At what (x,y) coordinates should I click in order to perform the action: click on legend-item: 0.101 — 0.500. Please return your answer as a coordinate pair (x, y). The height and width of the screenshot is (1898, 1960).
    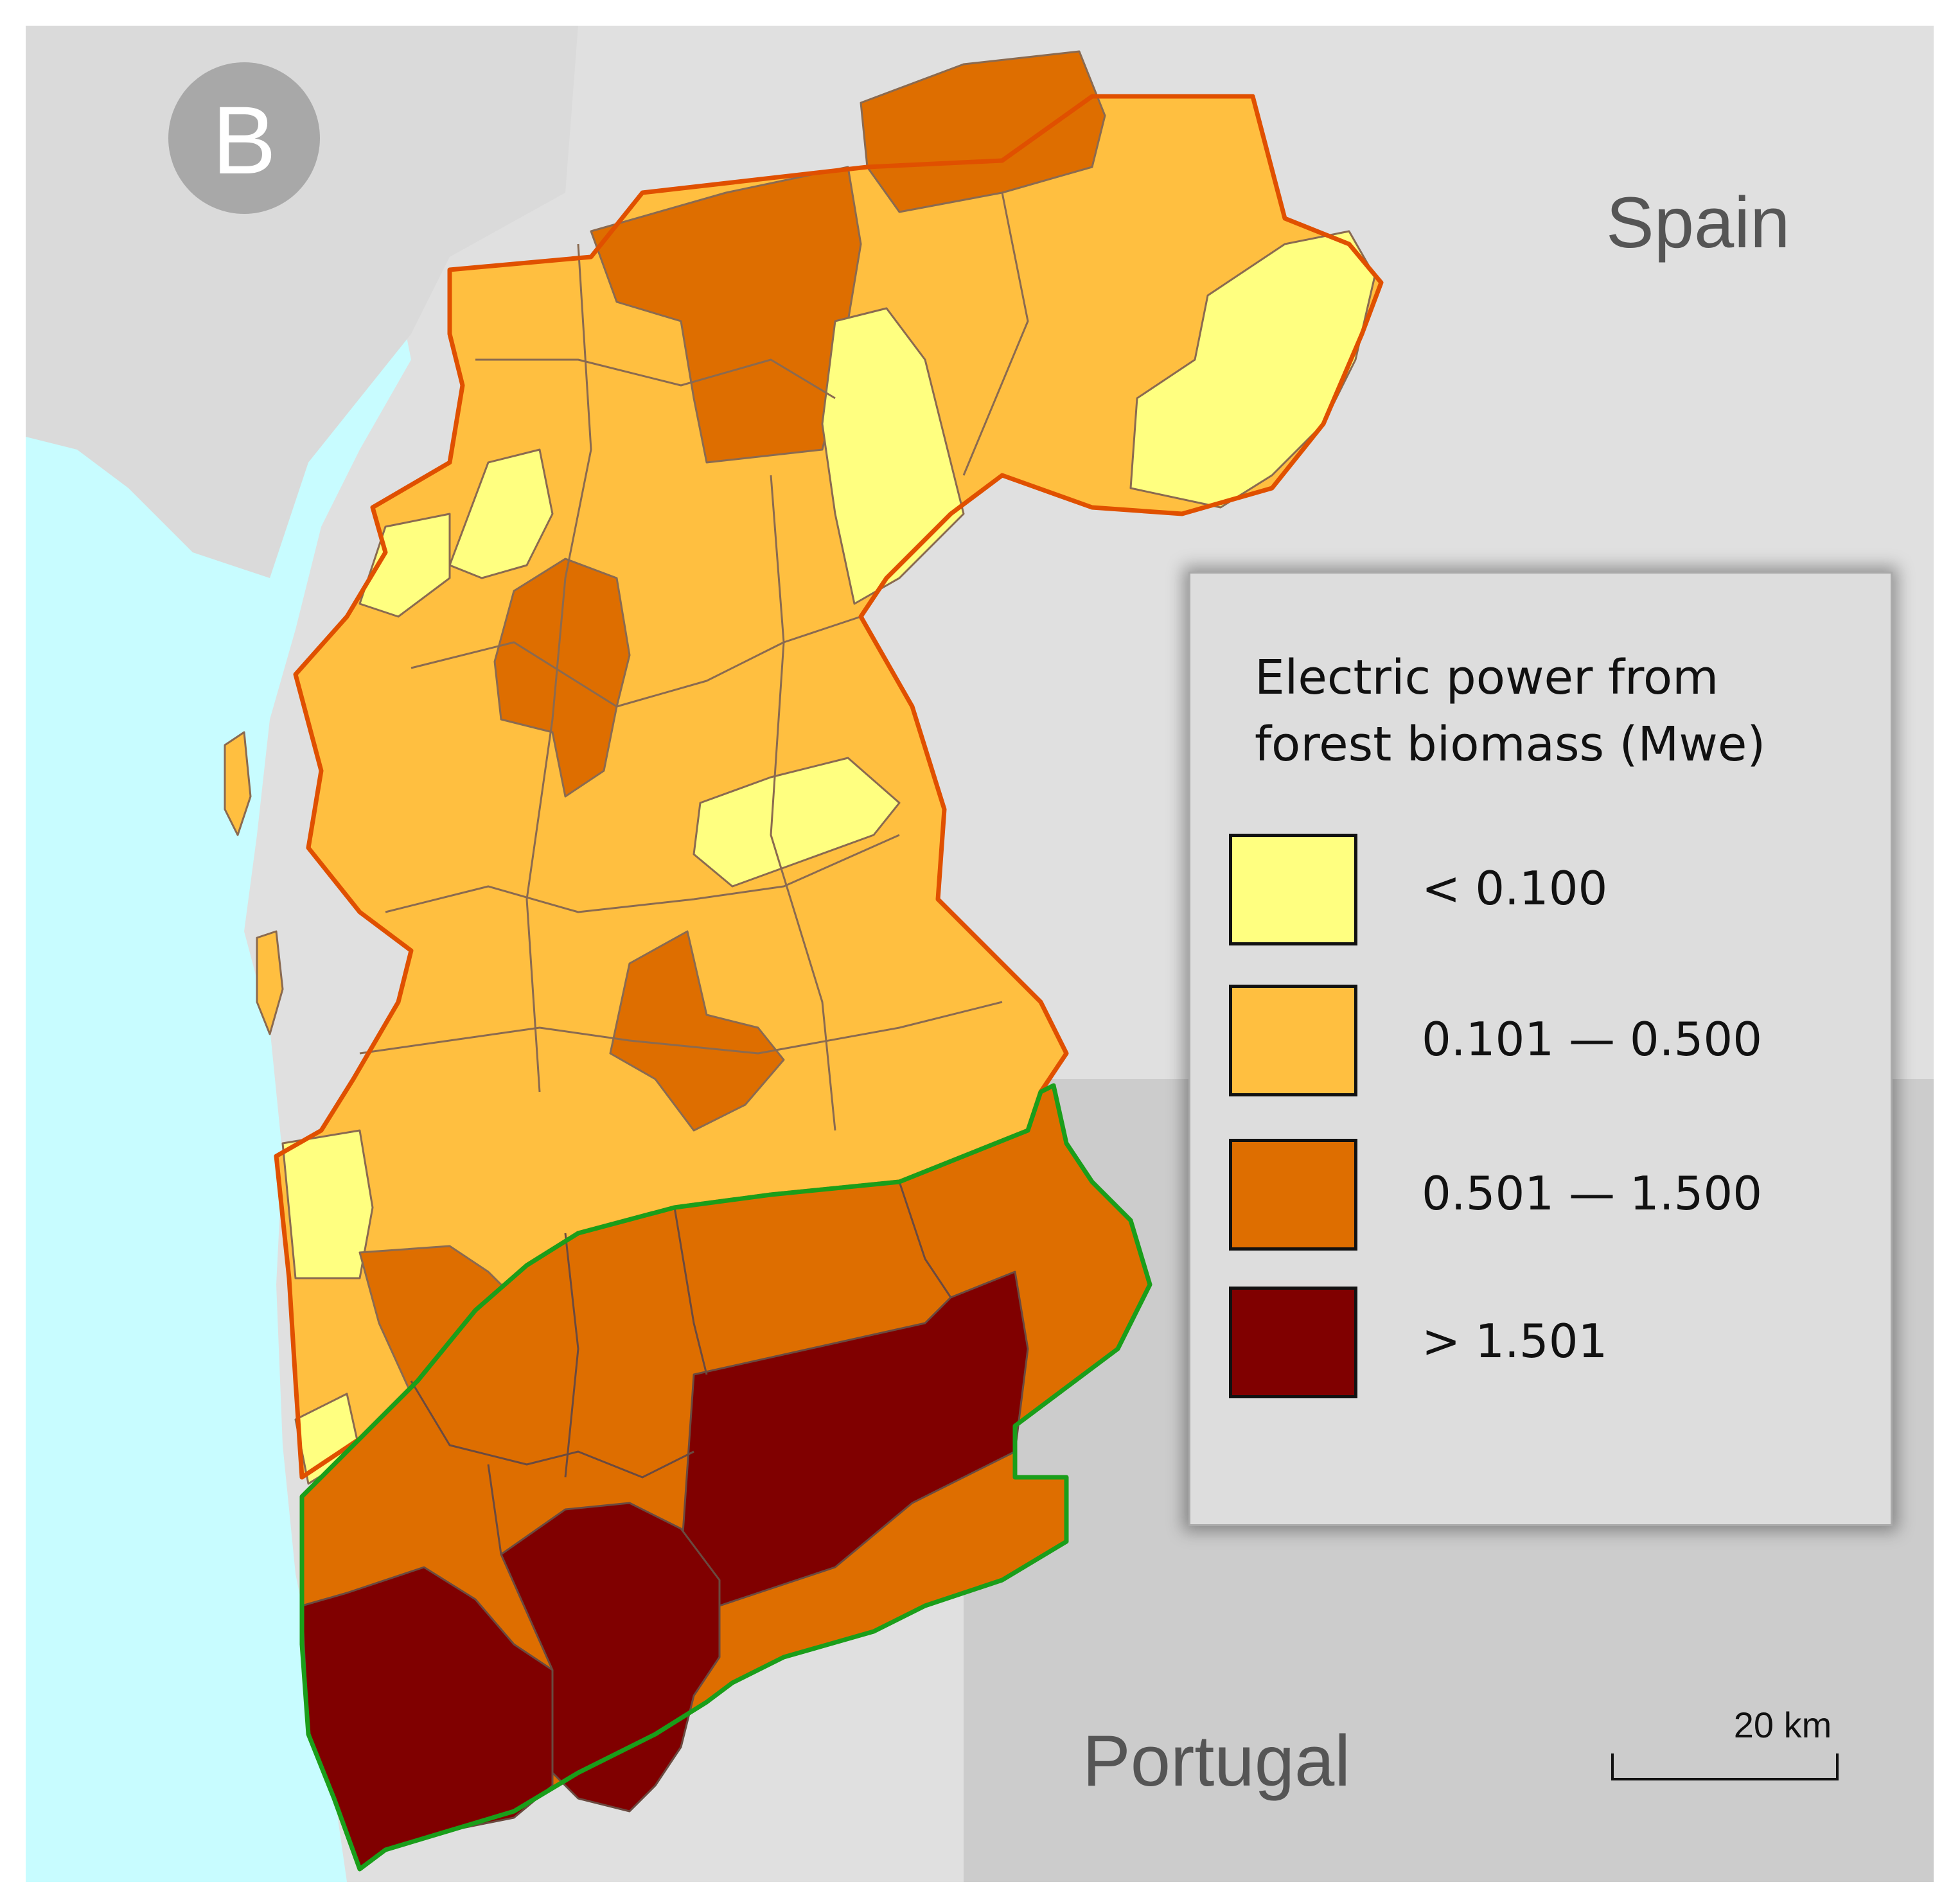
    Looking at the image, I should click on (1543, 1042).